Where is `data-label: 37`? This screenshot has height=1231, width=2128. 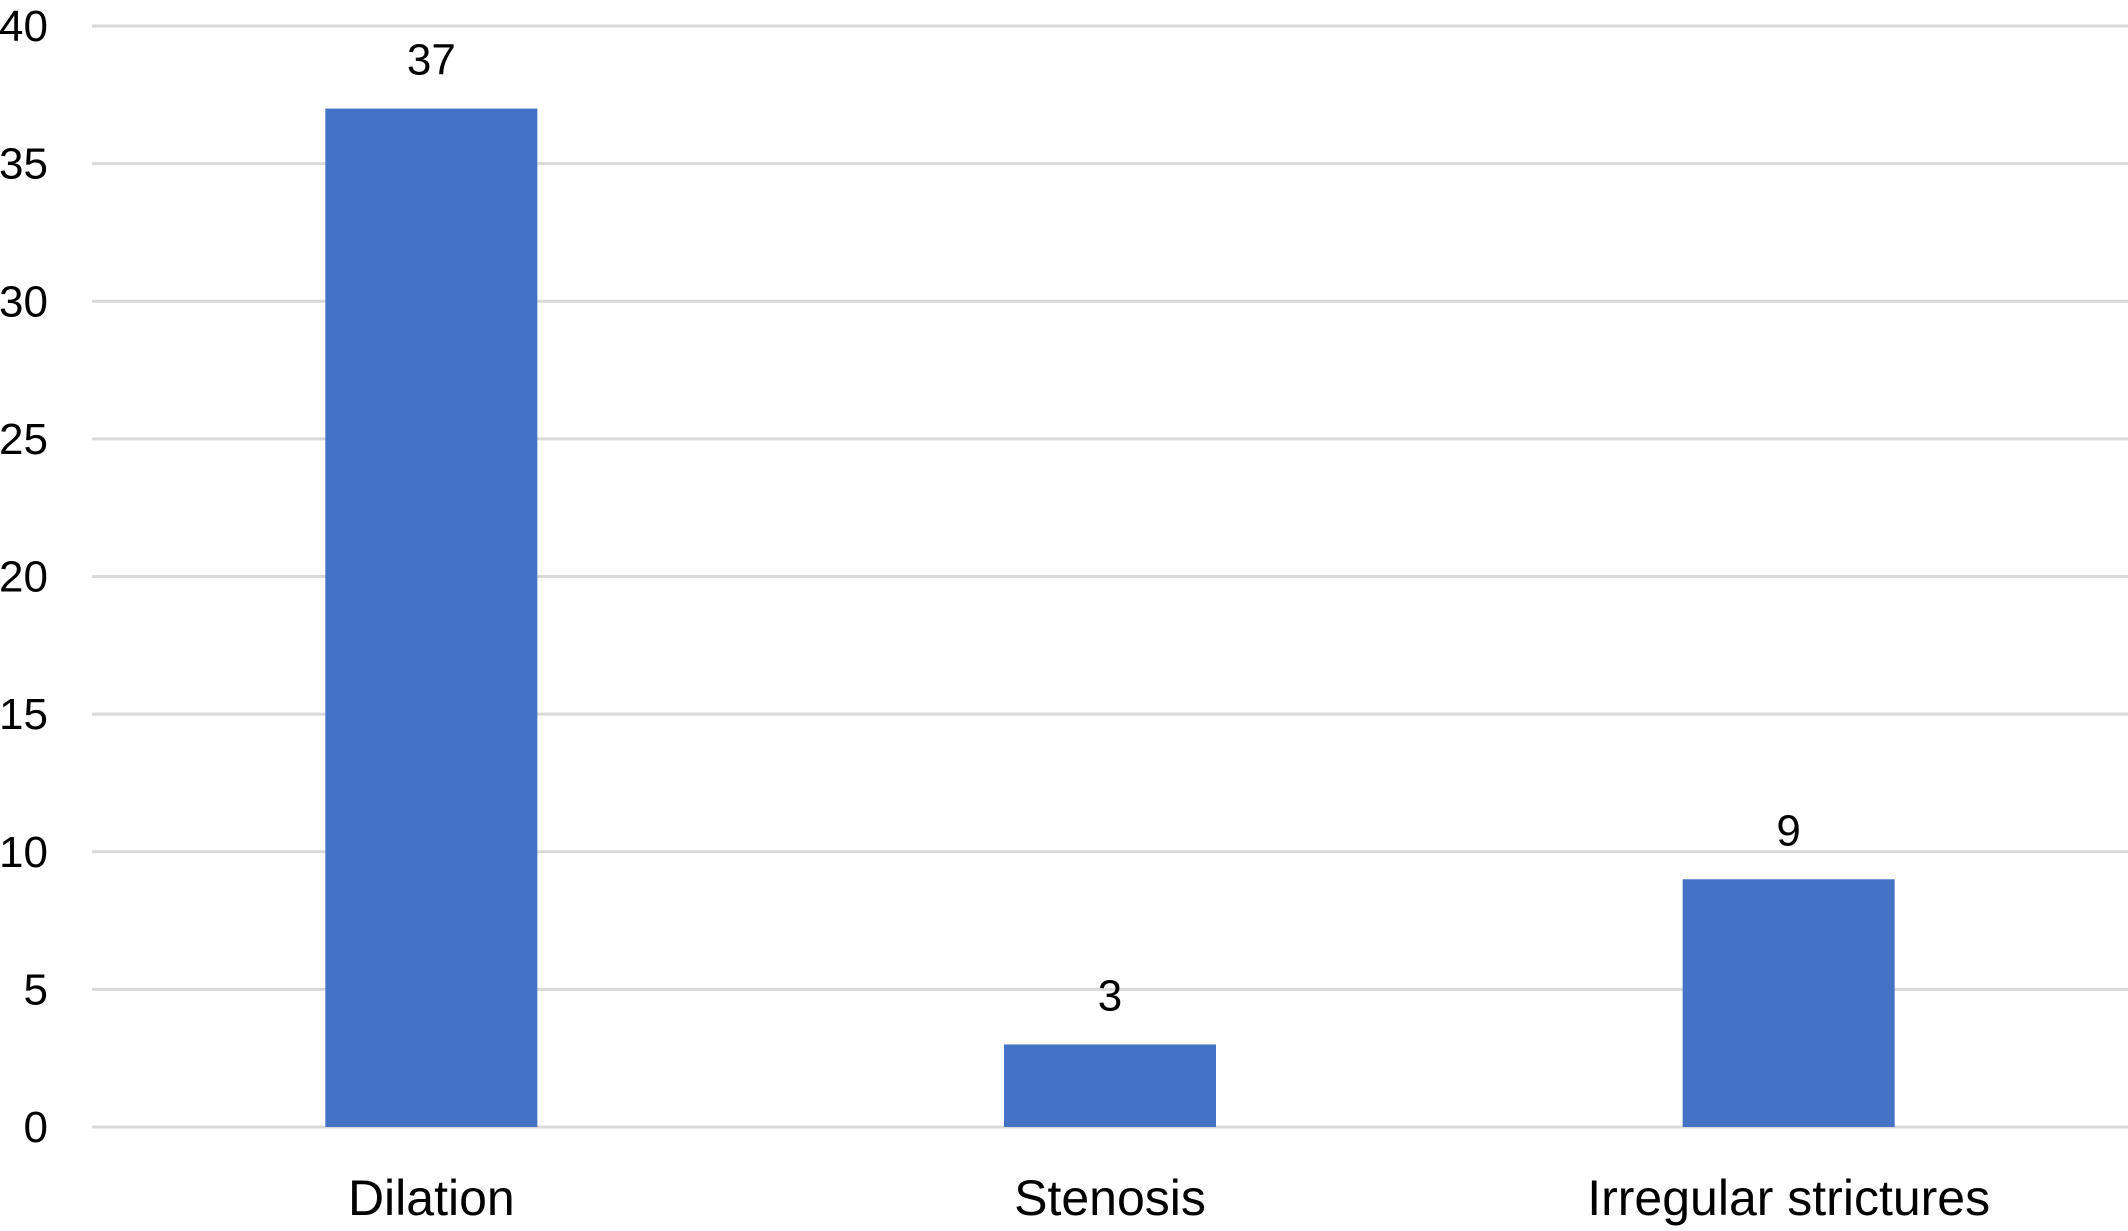 data-label: 37 is located at coordinates (431, 60).